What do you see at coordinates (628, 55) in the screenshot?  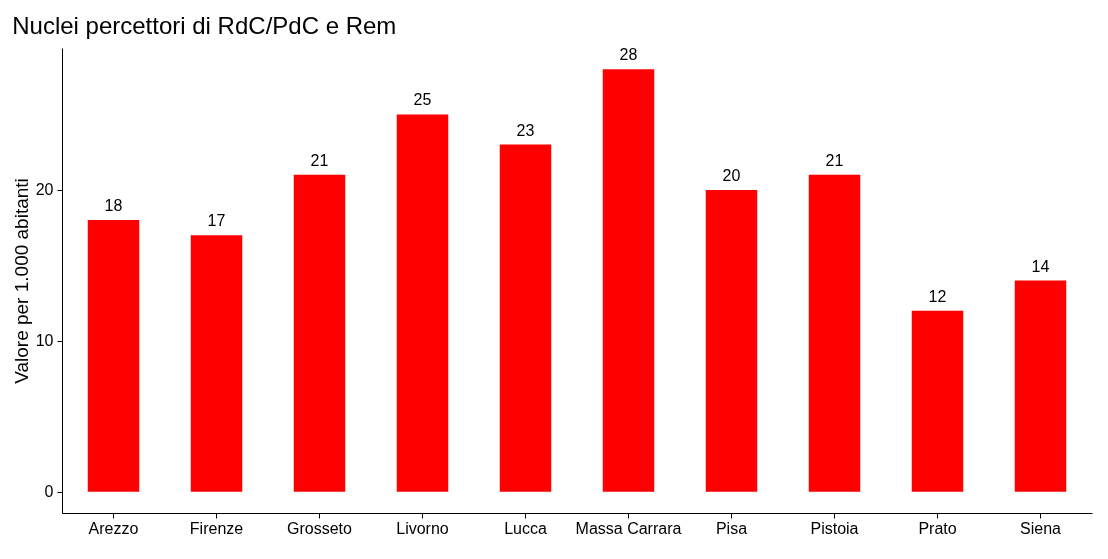 I see `data-label: 28` at bounding box center [628, 55].